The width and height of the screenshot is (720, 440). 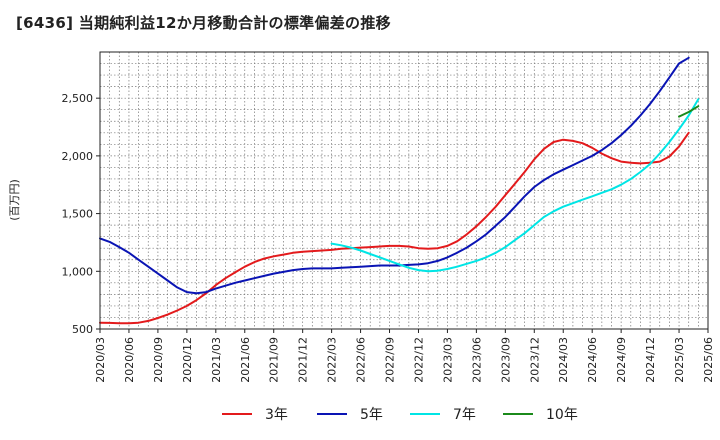 What do you see at coordinates (303, 360) in the screenshot?
I see `x-tick-label: 2021/12` at bounding box center [303, 360].